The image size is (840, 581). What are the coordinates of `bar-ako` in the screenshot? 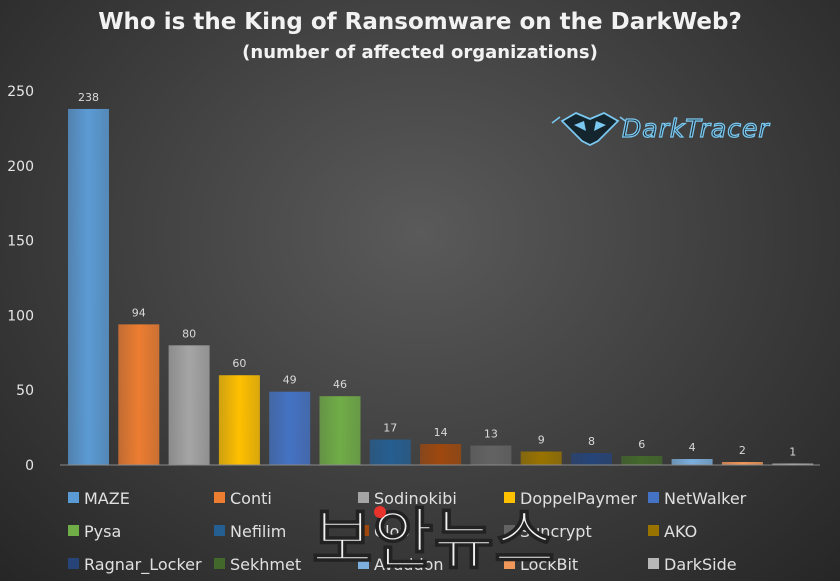 It's located at (541, 458).